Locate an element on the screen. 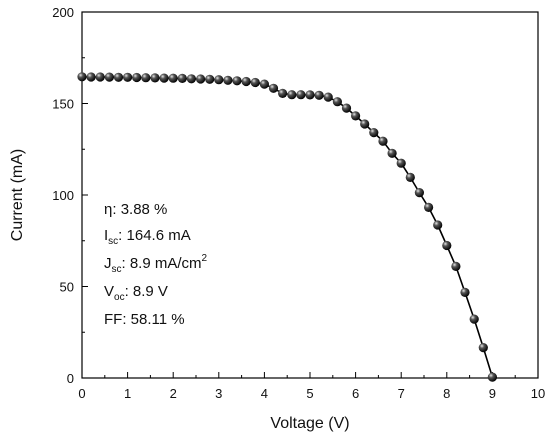 The width and height of the screenshot is (550, 442). isc-annotation: Isc: 164.6 mA is located at coordinates (147, 237).